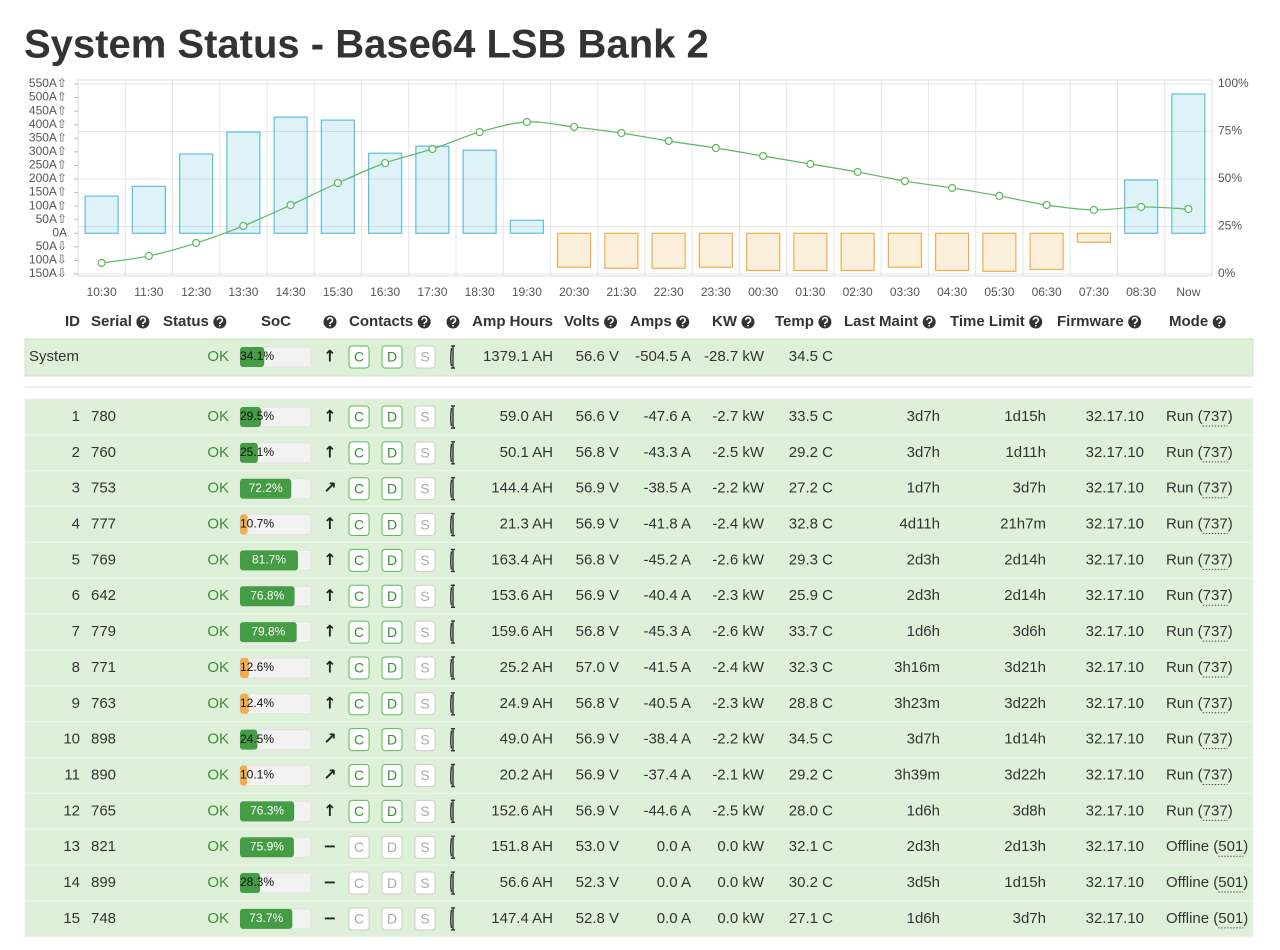  I want to click on y2-tick-label: 100%, so click(1233, 83).